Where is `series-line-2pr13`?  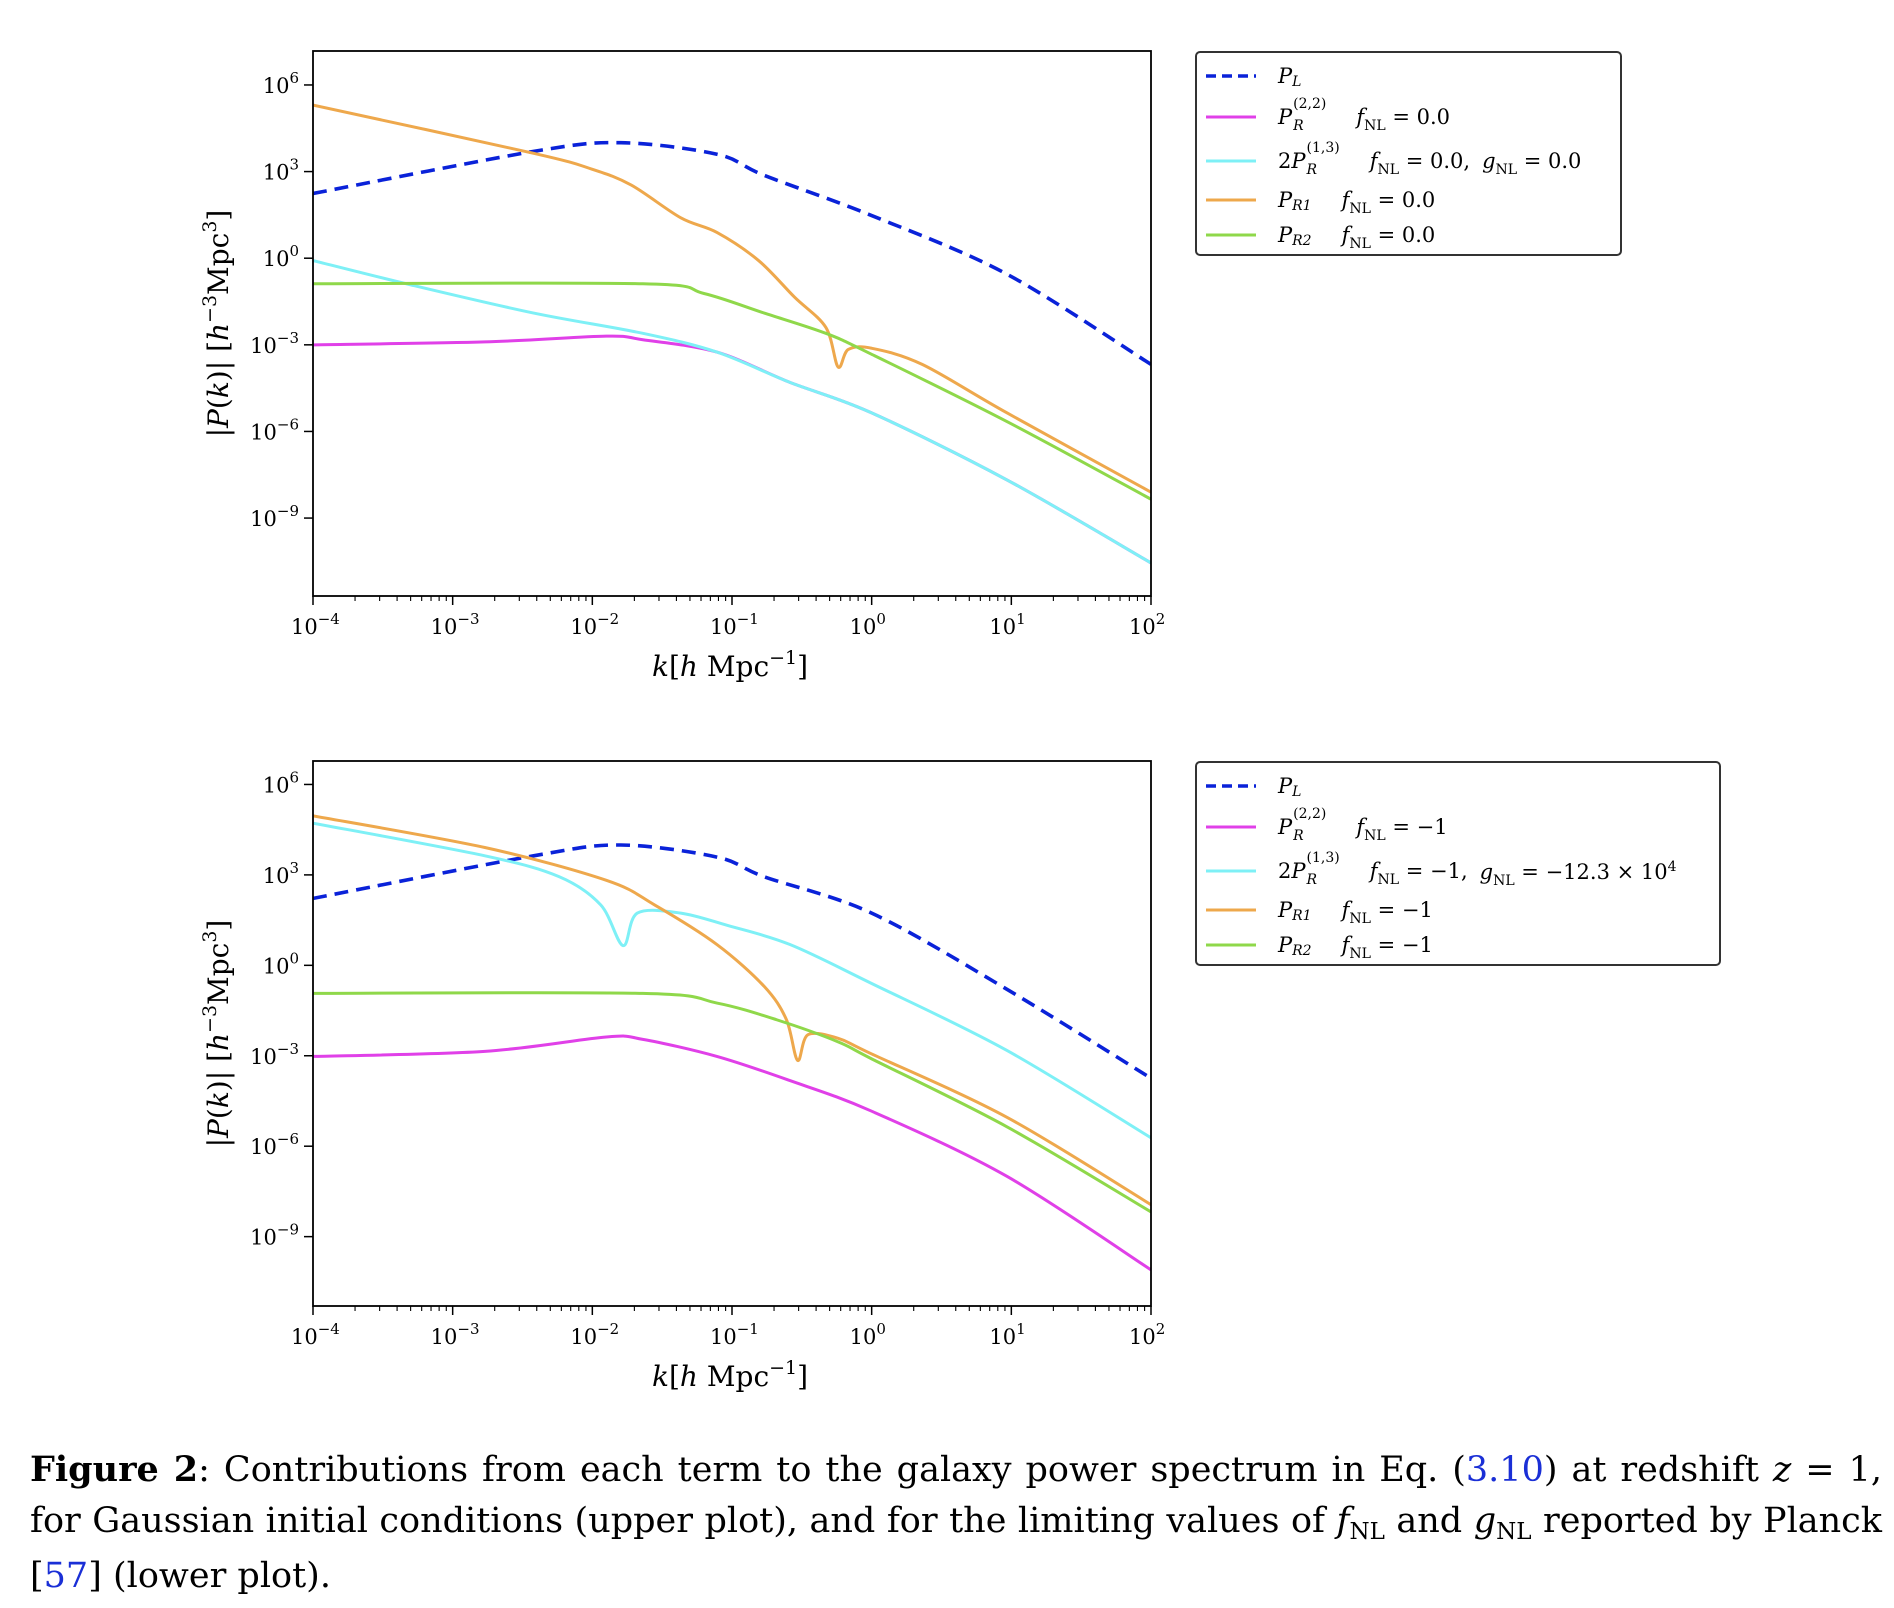
series-line-2pr13 is located at coordinates (732, 412).